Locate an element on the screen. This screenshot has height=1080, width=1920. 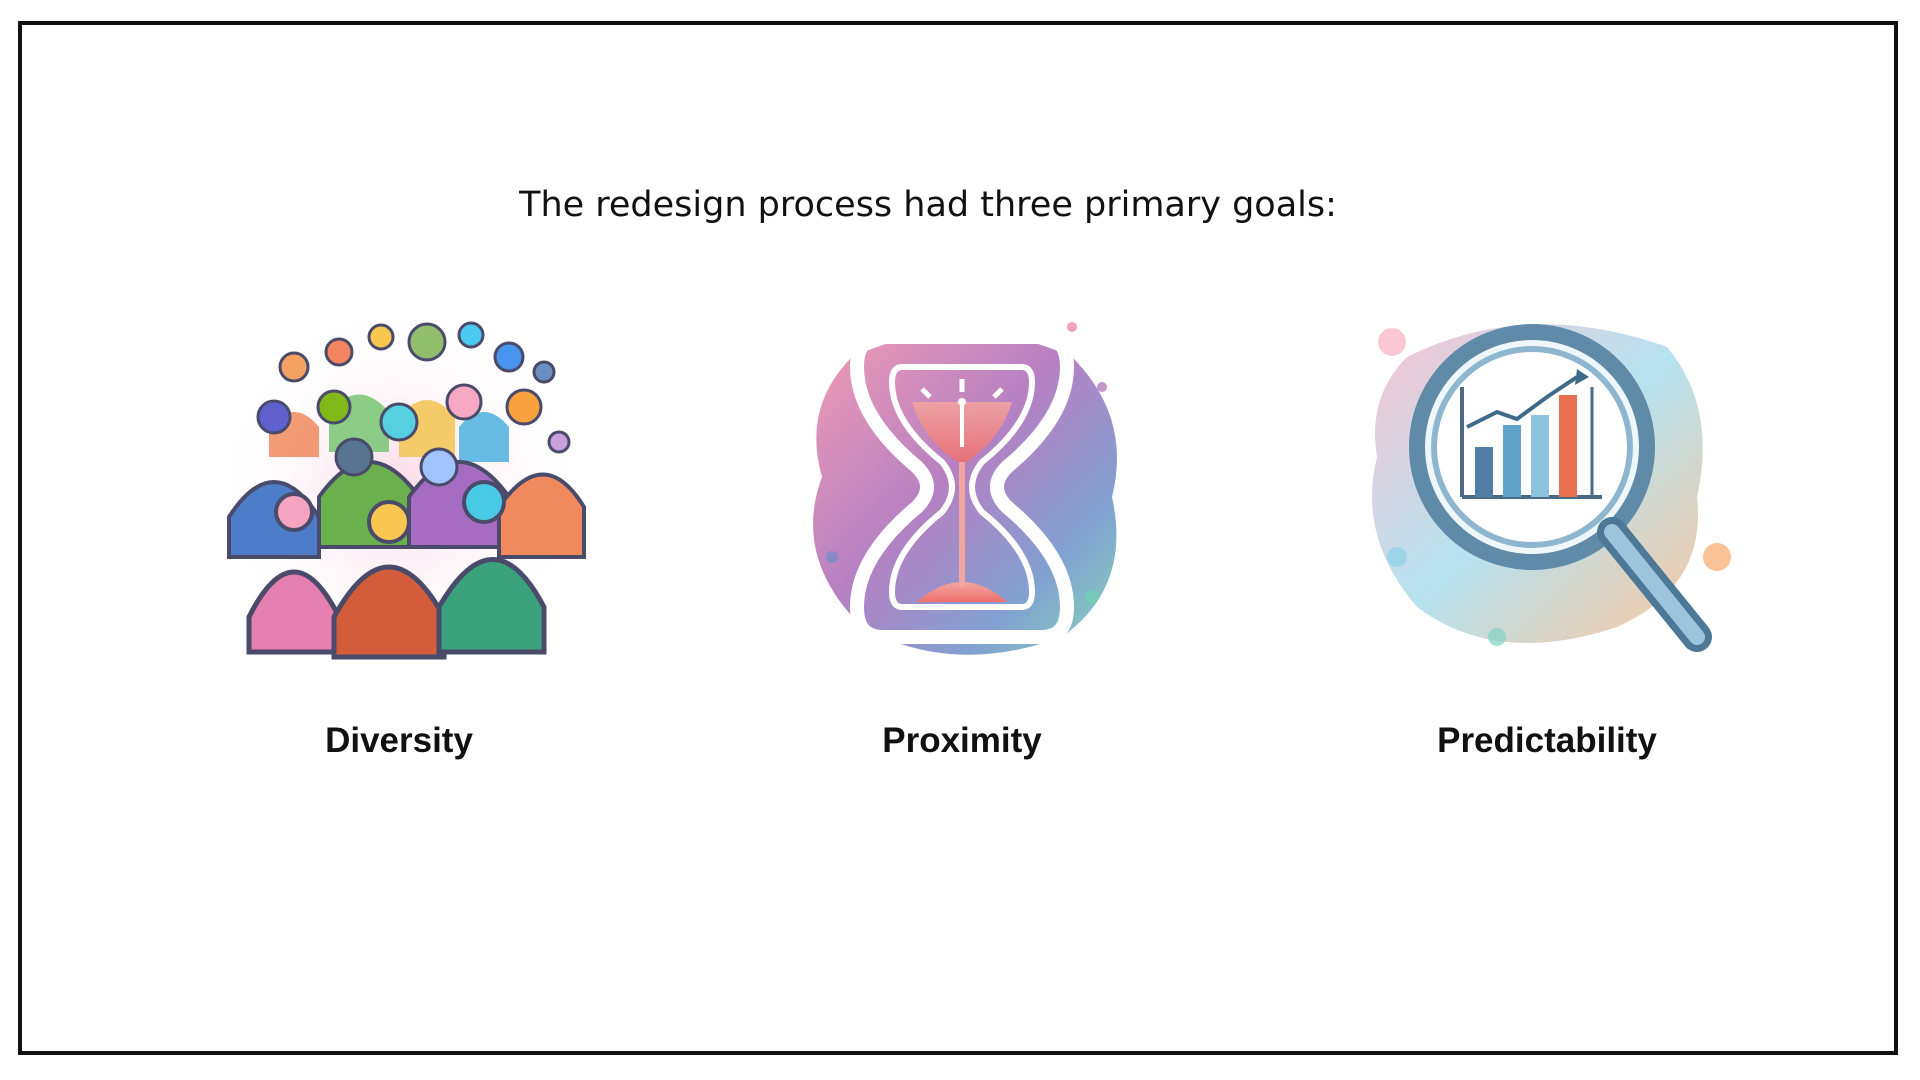
goal-predictability: Predictability is located at coordinates (1547, 529).